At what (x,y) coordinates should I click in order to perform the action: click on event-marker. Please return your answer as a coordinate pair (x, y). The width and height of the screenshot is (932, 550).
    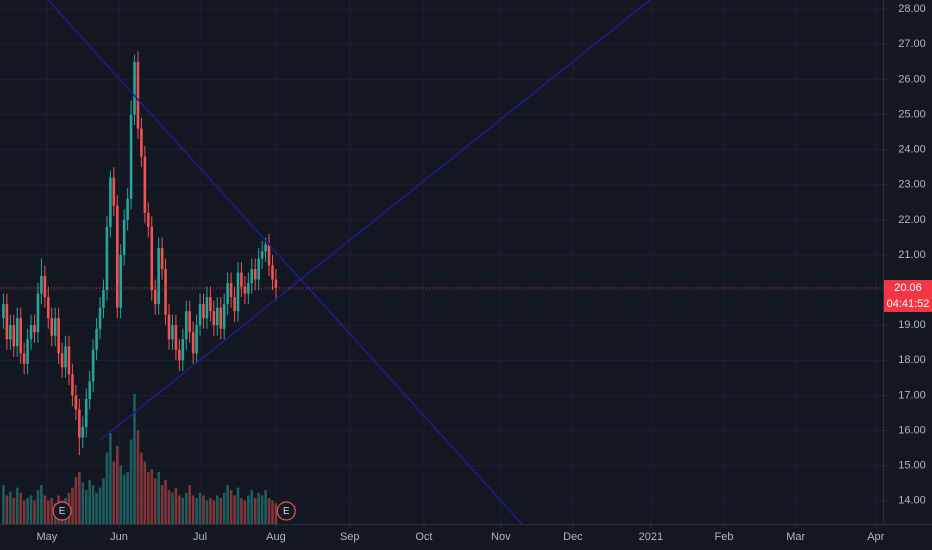
    Looking at the image, I should click on (62, 511).